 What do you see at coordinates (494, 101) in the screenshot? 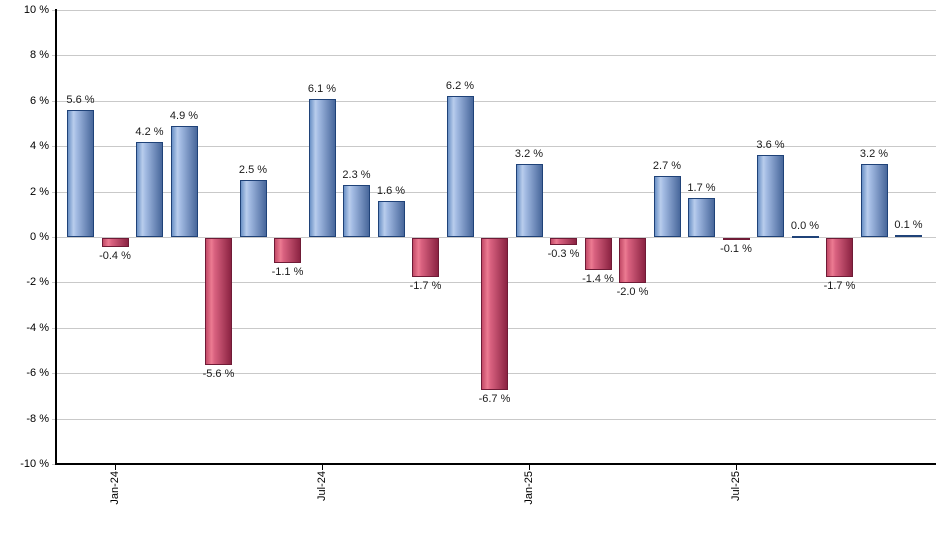
I see `gridline-6pct` at bounding box center [494, 101].